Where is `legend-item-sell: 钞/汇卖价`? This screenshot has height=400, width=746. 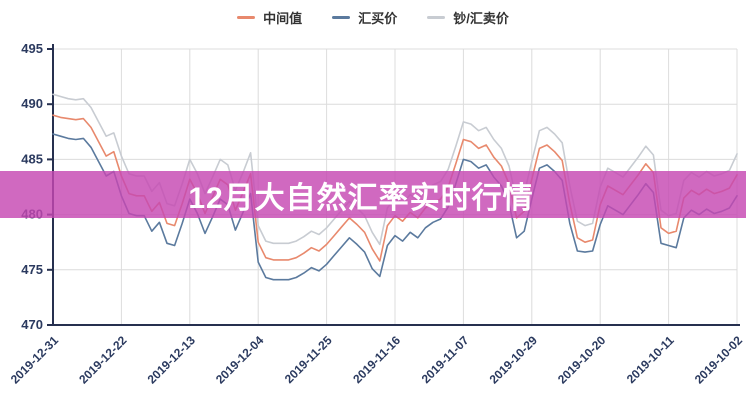 legend-item-sell: 钞/汇卖价 is located at coordinates (468, 17).